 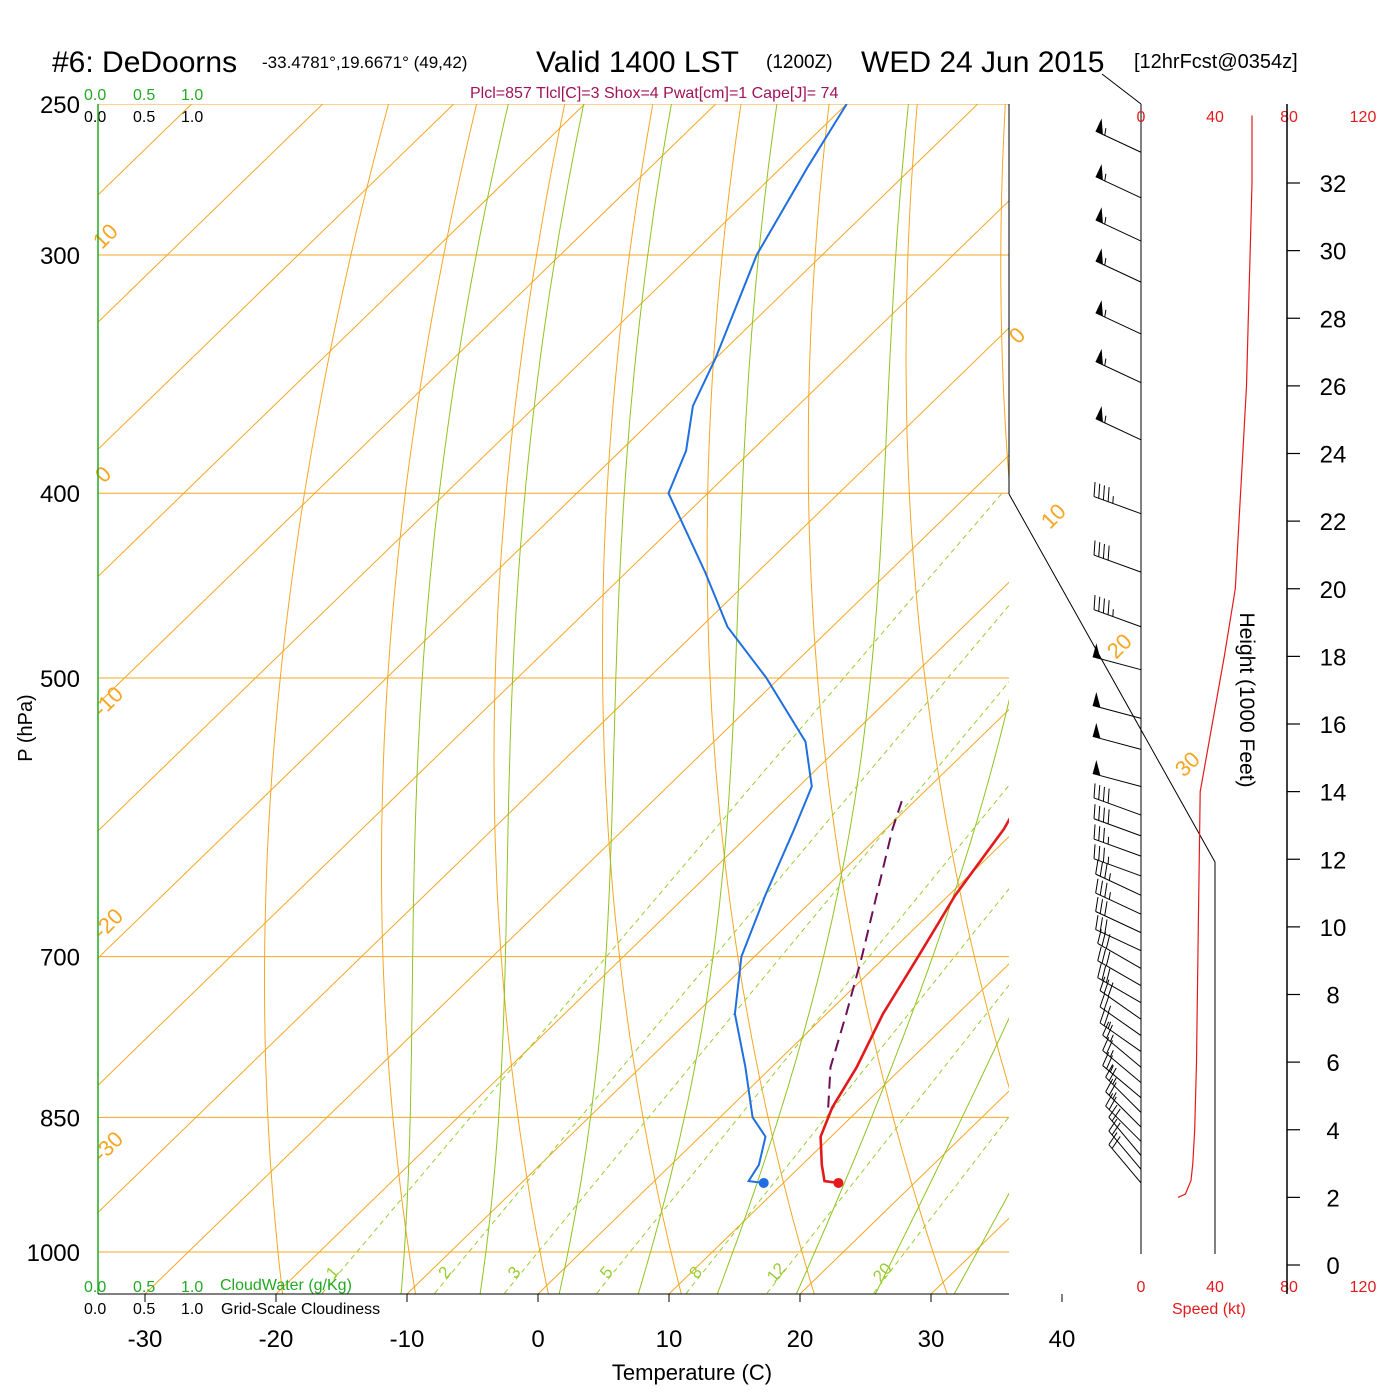 I want to click on zulu-time: (1200Z), so click(x=799, y=62).